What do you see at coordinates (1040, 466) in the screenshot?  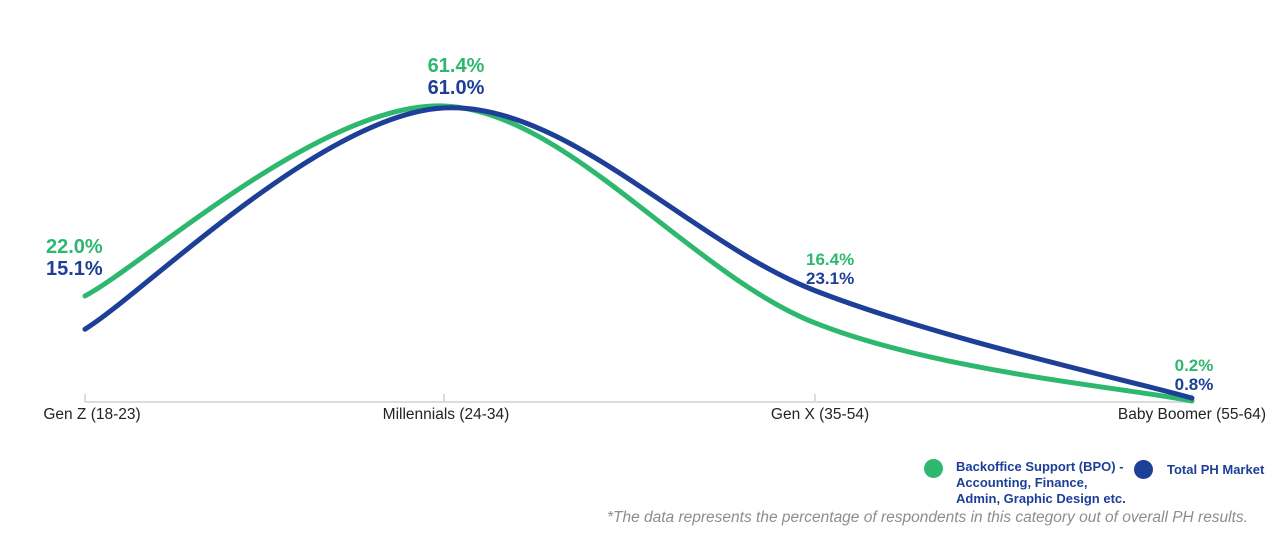 I see `legend-label-bpo-line1: Backoffice Support (BPO) -` at bounding box center [1040, 466].